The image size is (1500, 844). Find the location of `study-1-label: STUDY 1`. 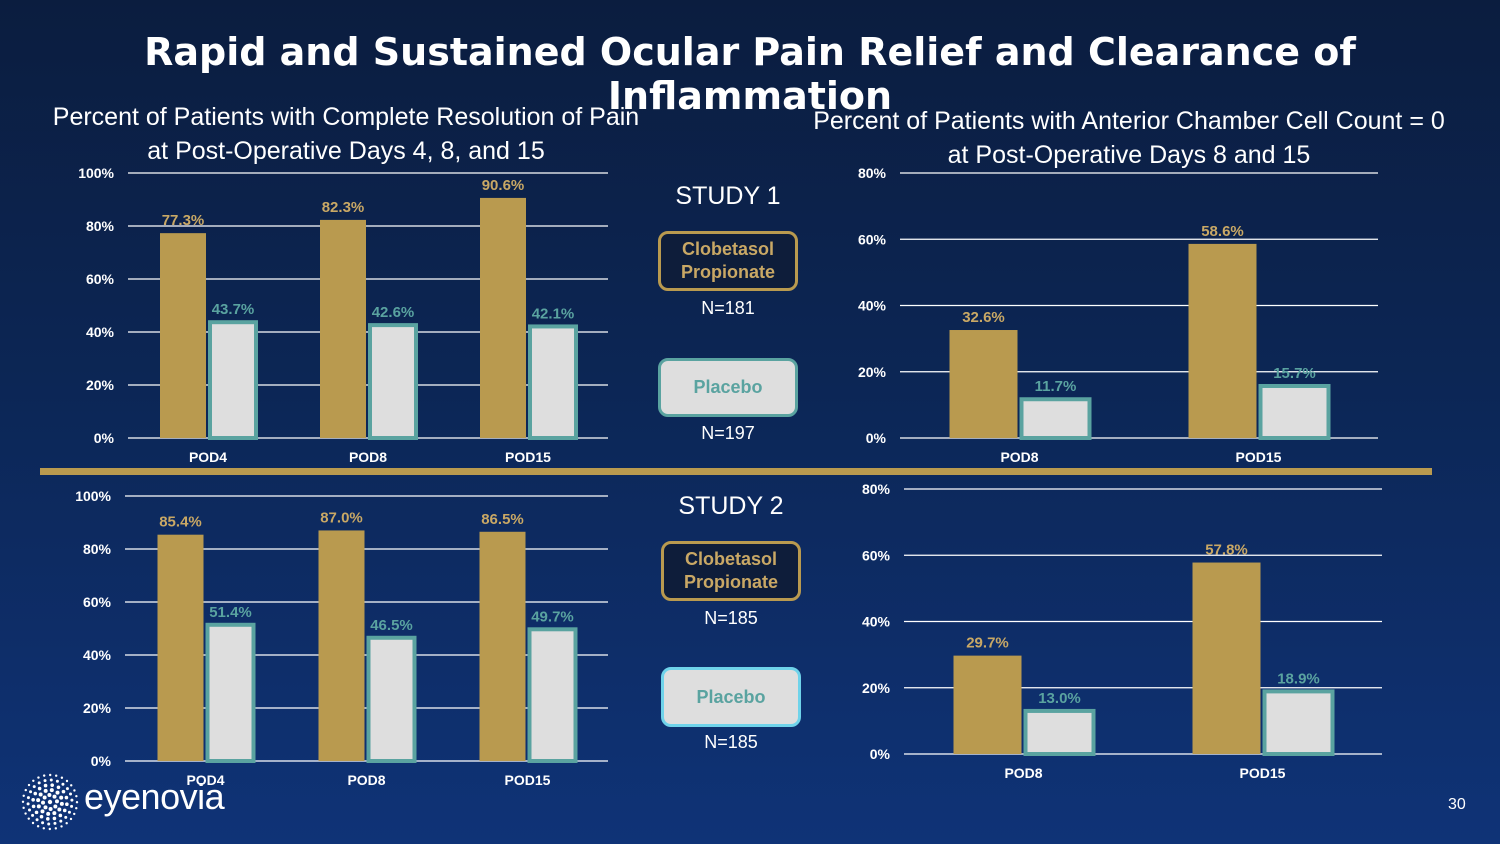

study-1-label: STUDY 1 is located at coordinates (728, 196).